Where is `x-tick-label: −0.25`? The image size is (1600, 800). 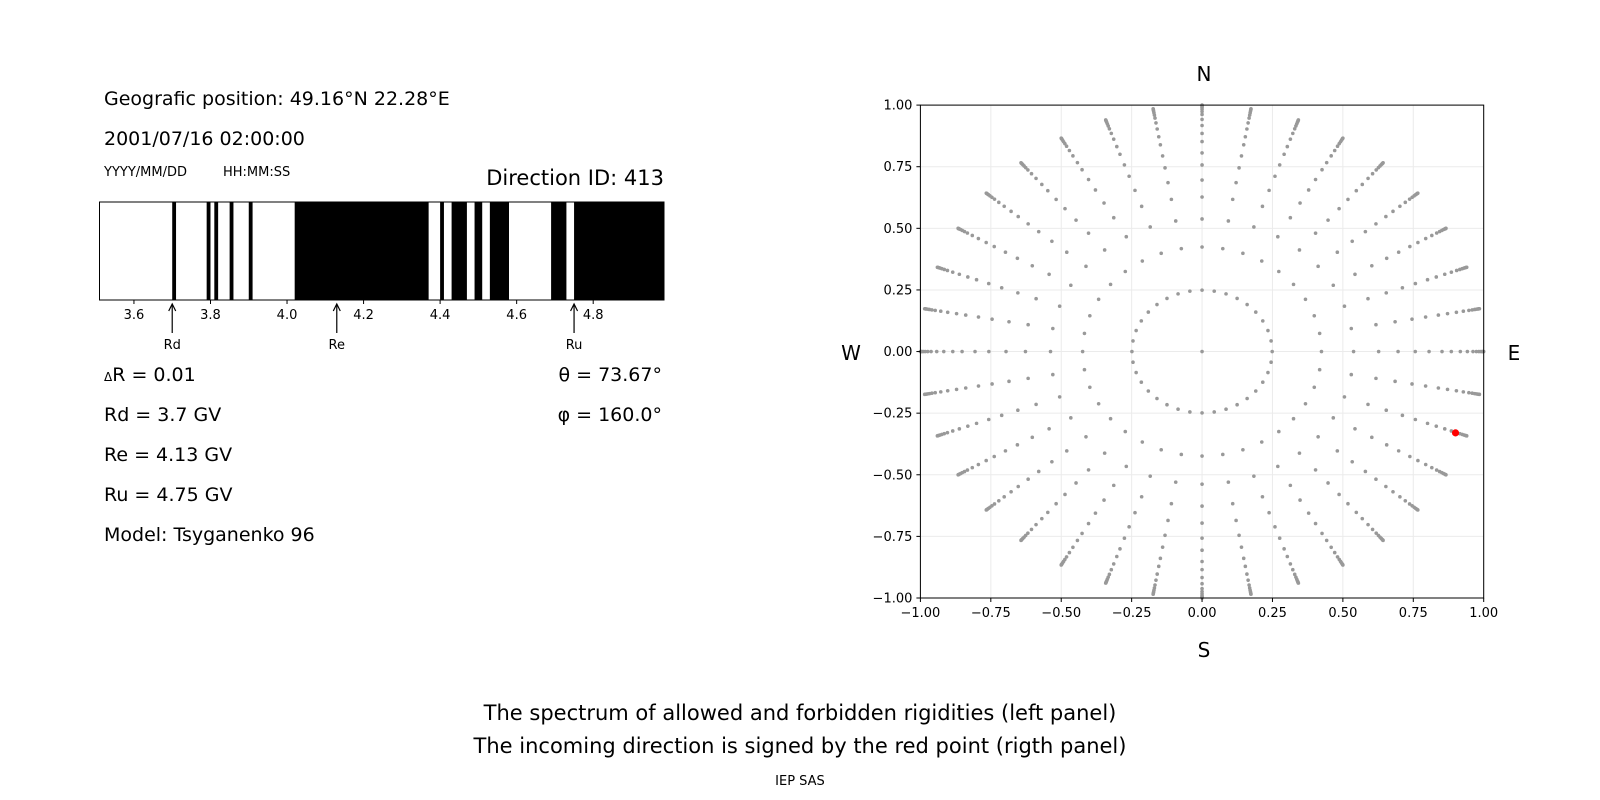
x-tick-label: −0.25 is located at coordinates (1132, 613).